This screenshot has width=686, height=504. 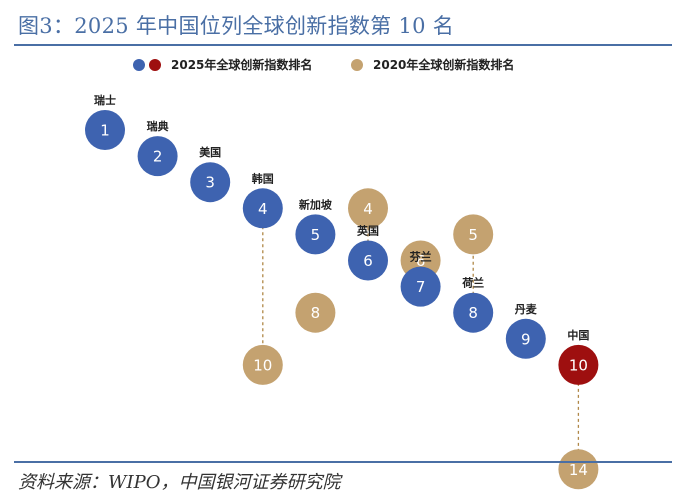 I want to click on rank-2020-label: 14, so click(x=578, y=470).